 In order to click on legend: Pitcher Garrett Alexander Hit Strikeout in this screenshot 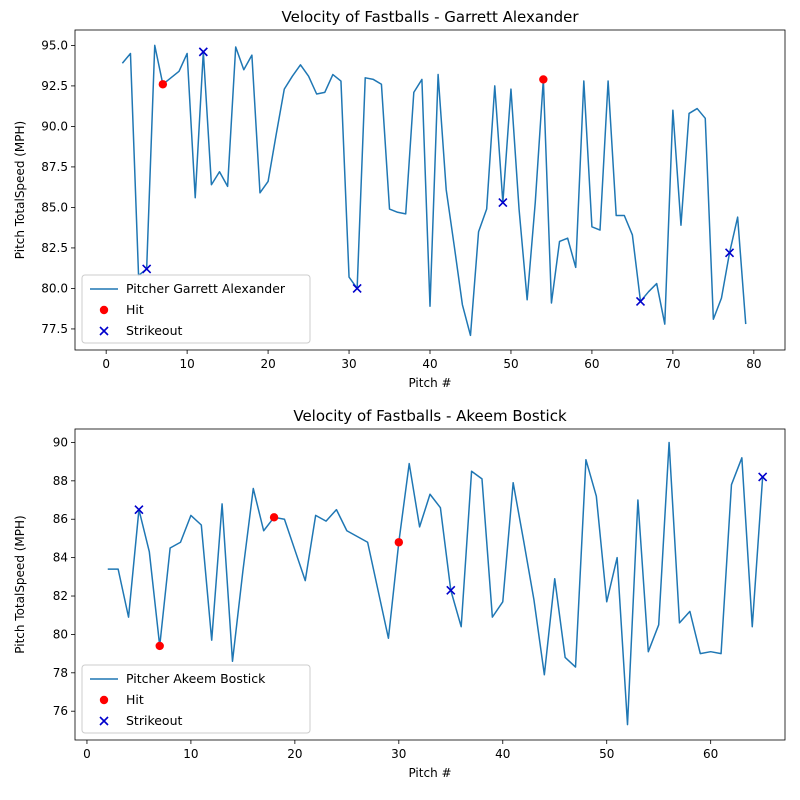, I will do `click(196, 309)`.